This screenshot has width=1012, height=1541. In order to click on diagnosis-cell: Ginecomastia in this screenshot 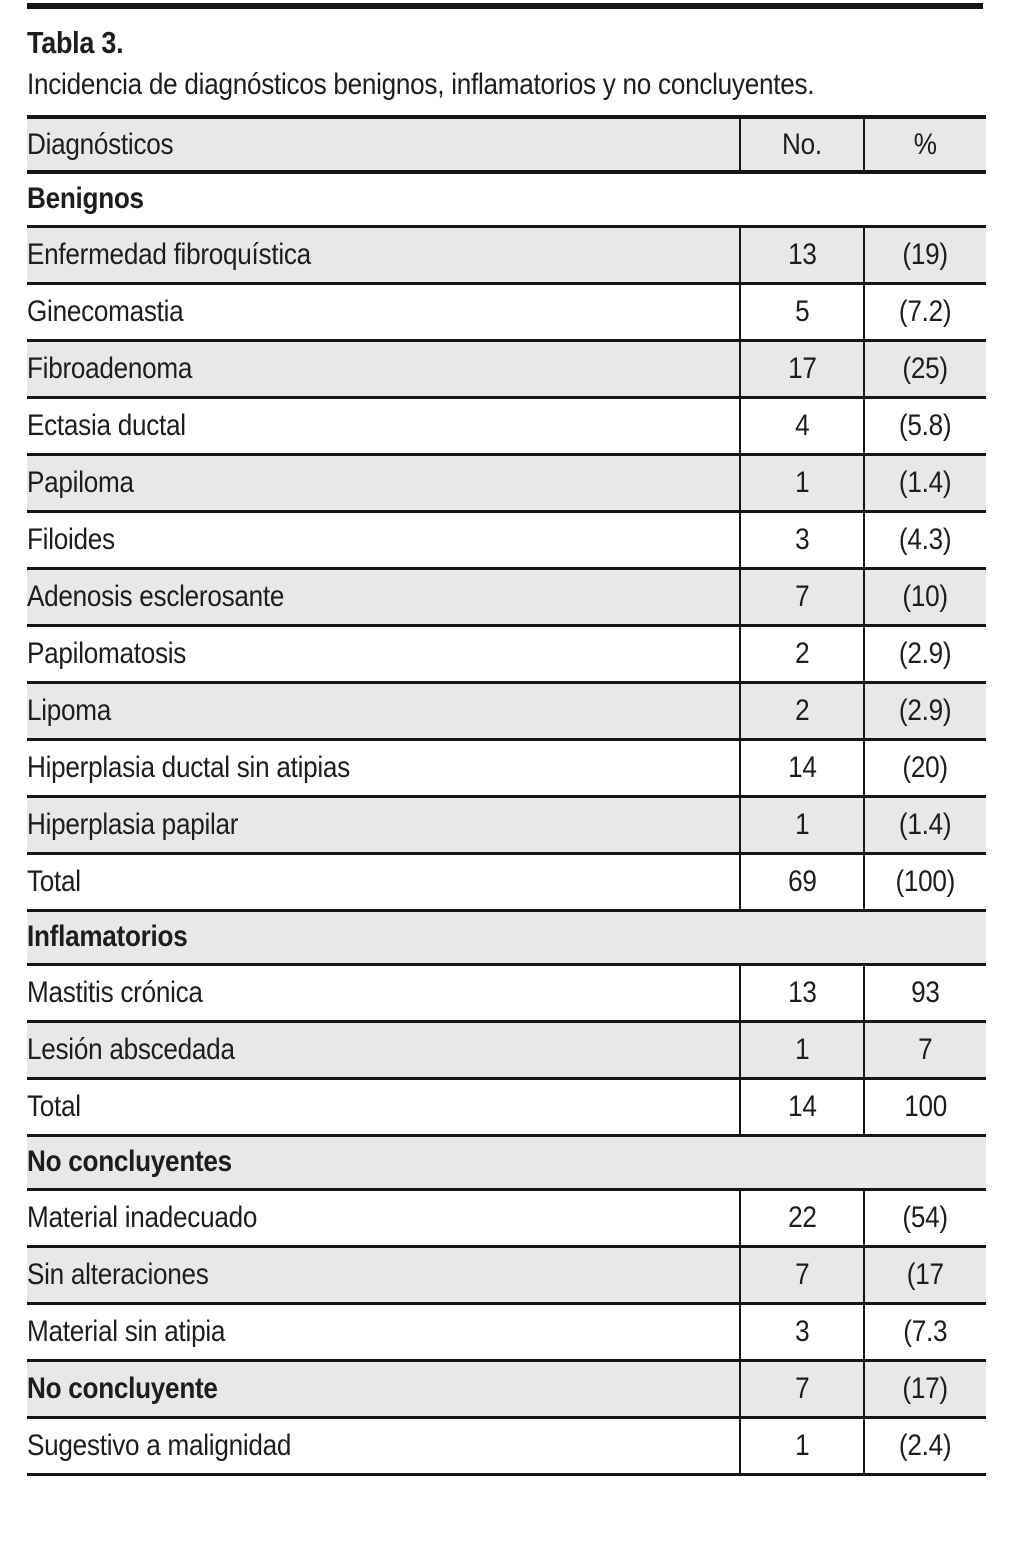, I will do `click(383, 312)`.